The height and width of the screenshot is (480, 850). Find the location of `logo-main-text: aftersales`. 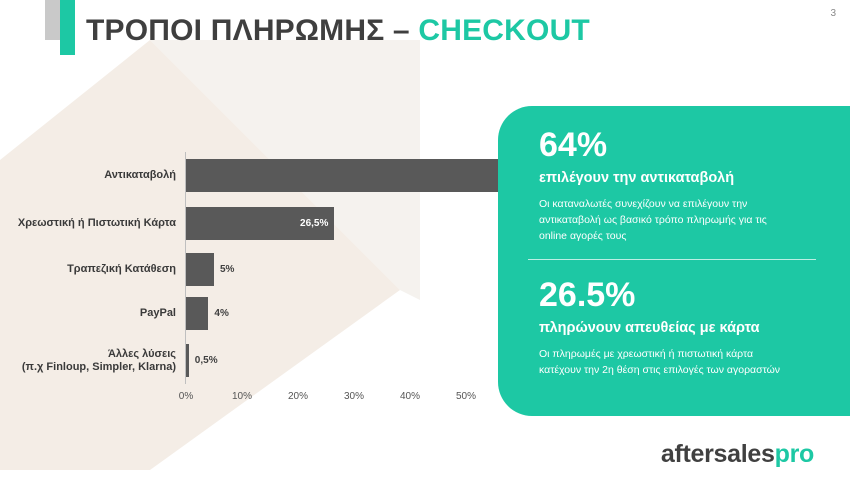

logo-main-text: aftersales is located at coordinates (717, 454).